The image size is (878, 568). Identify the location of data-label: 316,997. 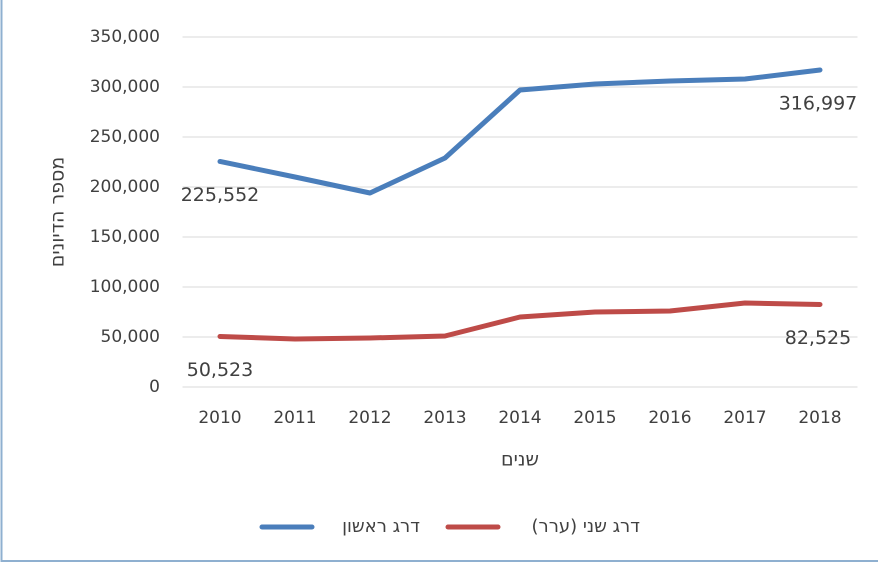
(818, 104).